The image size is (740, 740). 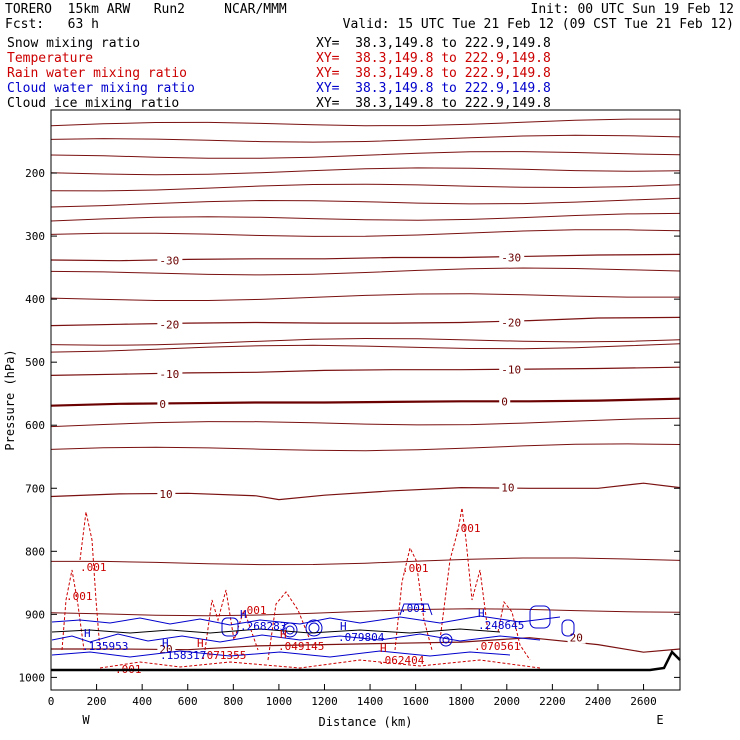 I want to click on field-cloud-ice-label: Cloud ice mixing ratio, so click(x=93, y=103).